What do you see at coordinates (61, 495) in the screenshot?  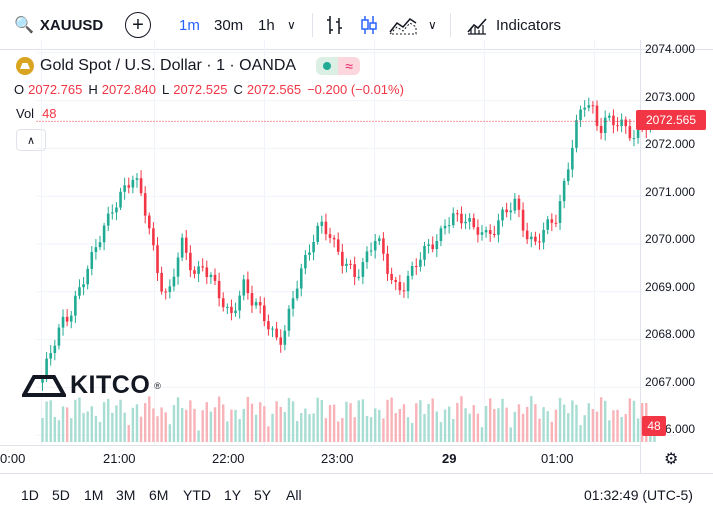 I see `range-5d-button: 5D` at bounding box center [61, 495].